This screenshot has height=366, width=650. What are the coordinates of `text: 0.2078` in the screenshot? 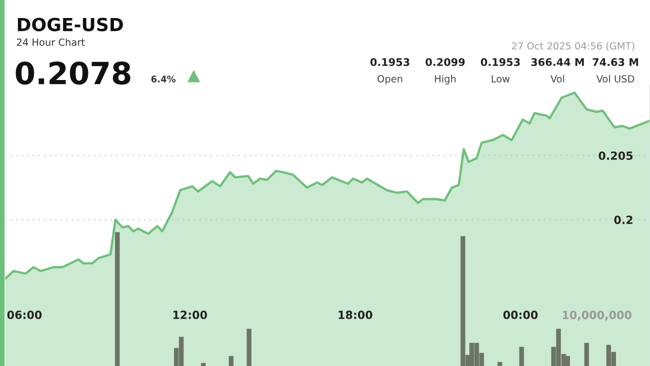 It's located at (73, 73).